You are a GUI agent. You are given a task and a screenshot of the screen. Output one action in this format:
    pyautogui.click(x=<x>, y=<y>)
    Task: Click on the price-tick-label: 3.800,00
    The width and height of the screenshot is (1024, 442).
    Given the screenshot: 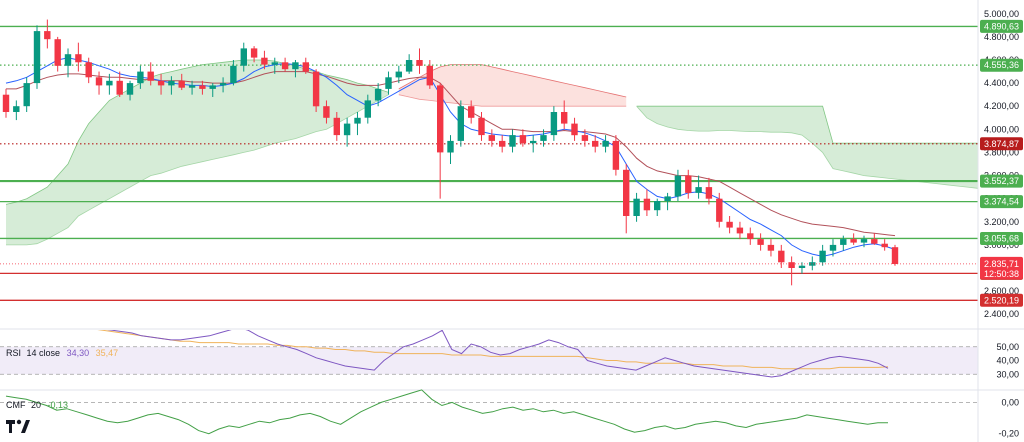 What is the action you would take?
    pyautogui.click(x=1001, y=152)
    